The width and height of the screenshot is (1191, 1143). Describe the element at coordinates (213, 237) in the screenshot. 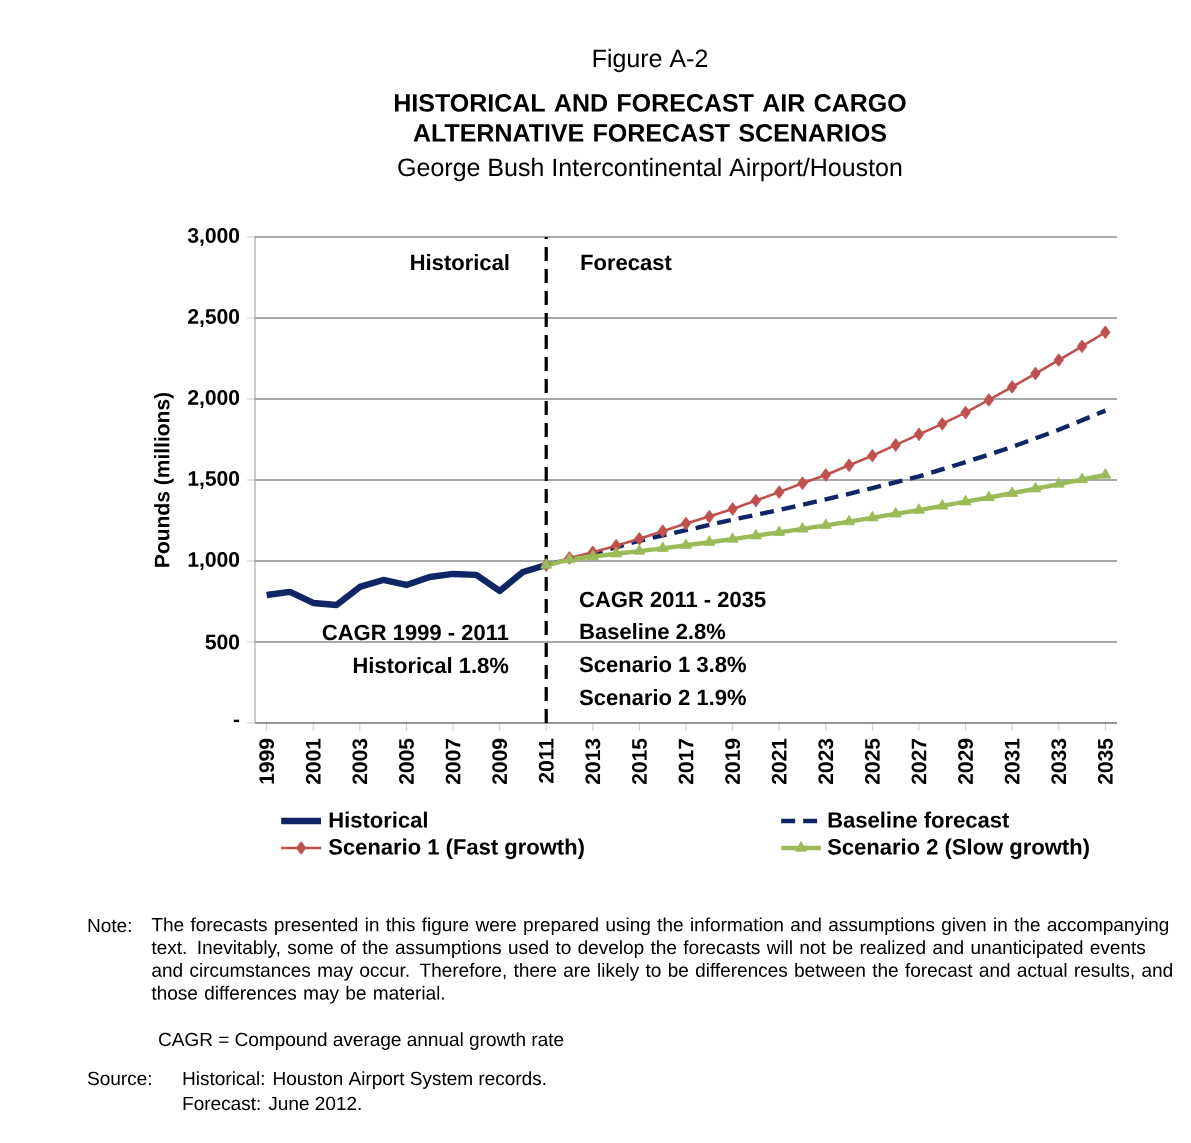

I see `y-tick-label: 3,000` at that location.